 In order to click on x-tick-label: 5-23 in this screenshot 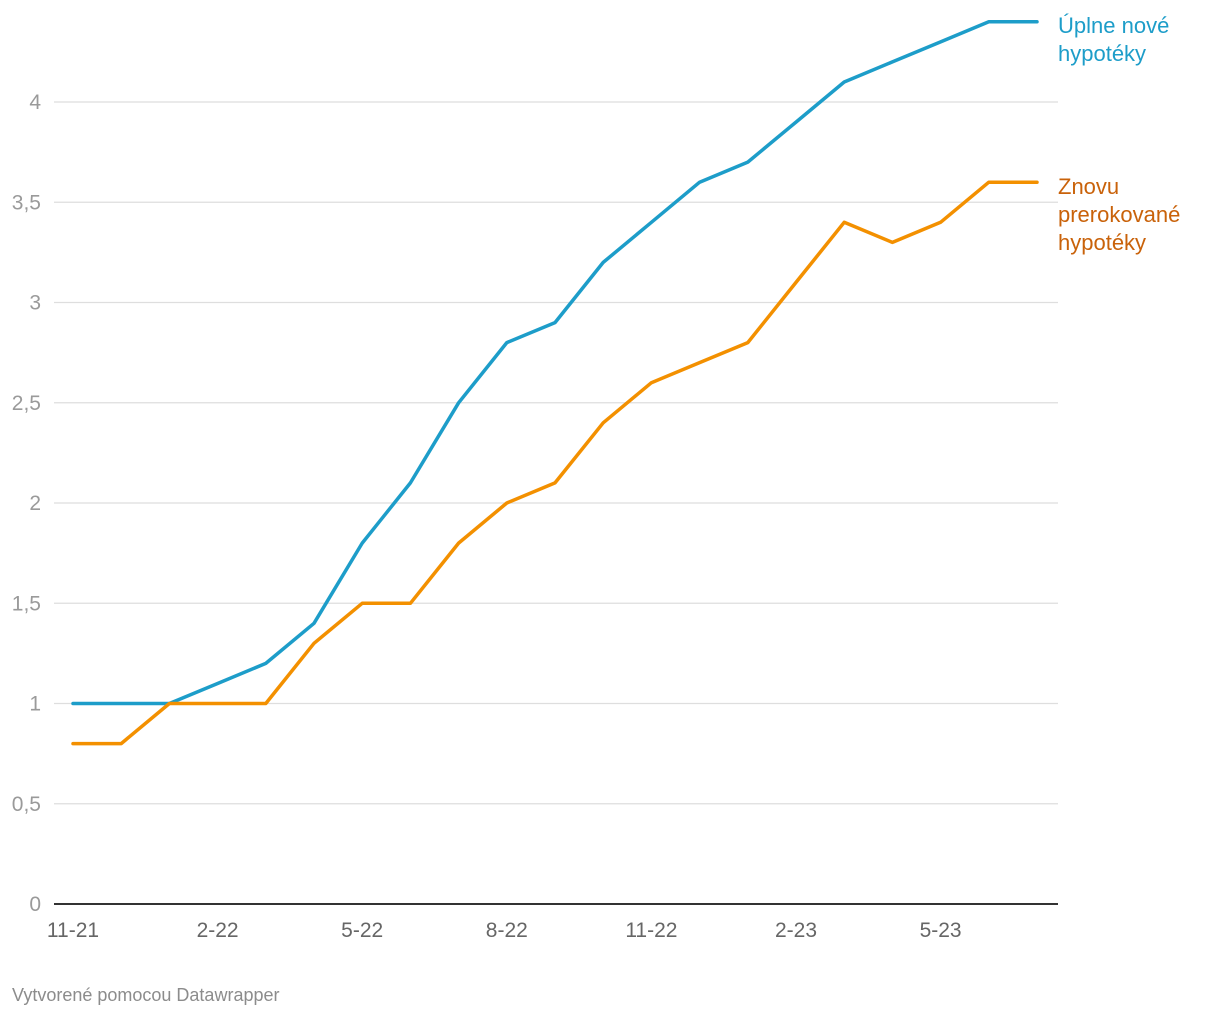, I will do `click(941, 930)`.